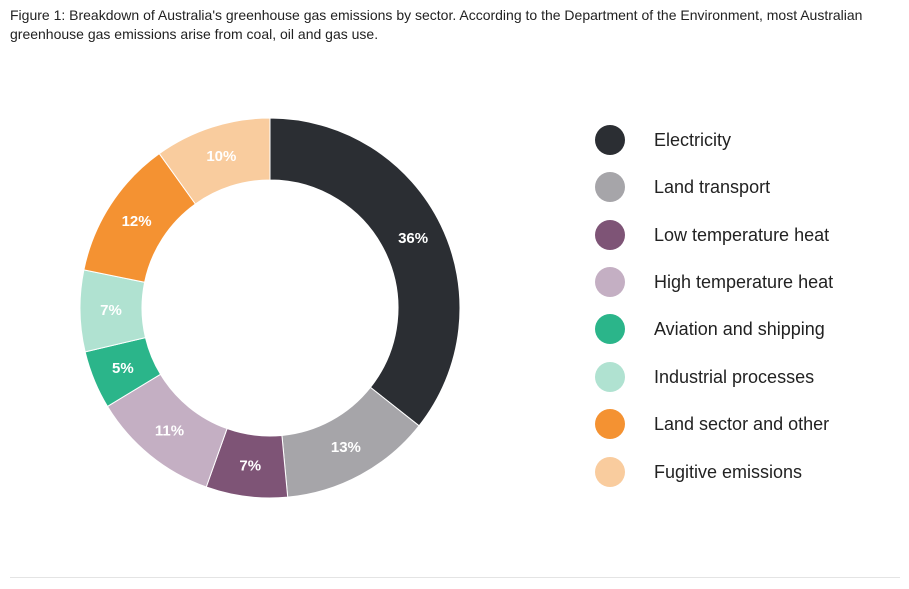  I want to click on legend-swatch-high-temperature-heat, so click(610, 282).